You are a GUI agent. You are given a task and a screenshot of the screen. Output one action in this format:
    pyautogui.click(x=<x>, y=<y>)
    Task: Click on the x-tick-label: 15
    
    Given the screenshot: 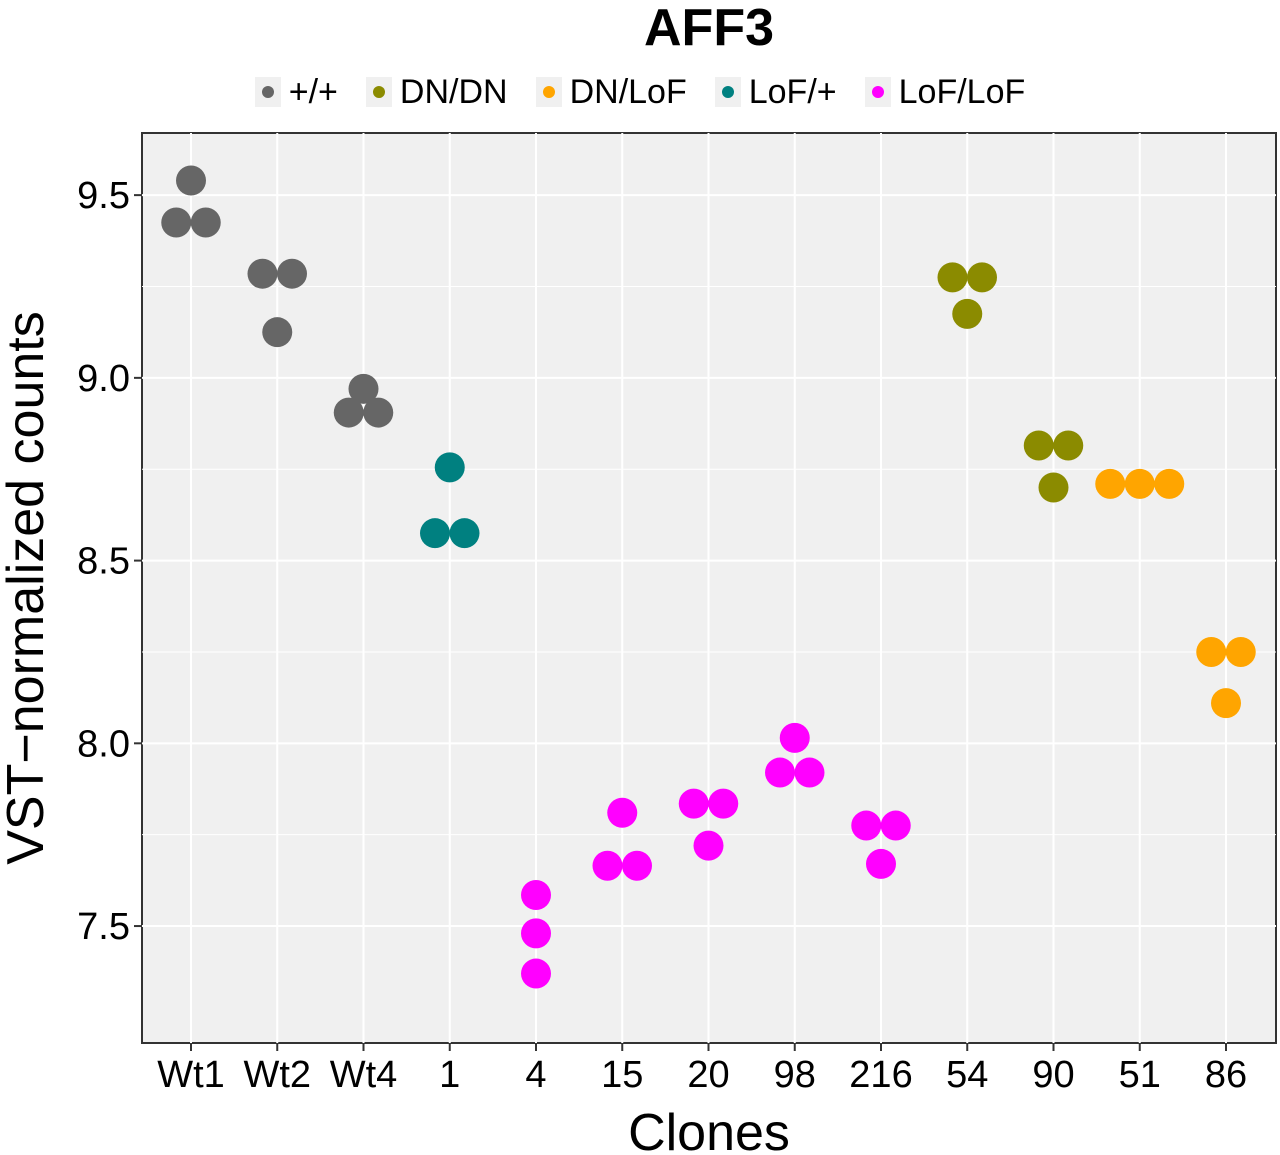 What is the action you would take?
    pyautogui.click(x=622, y=1075)
    